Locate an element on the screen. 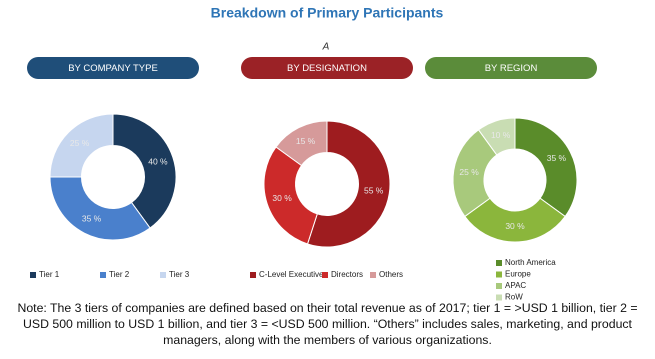 This screenshot has width=655, height=359. legend-label: Directors is located at coordinates (347, 274).